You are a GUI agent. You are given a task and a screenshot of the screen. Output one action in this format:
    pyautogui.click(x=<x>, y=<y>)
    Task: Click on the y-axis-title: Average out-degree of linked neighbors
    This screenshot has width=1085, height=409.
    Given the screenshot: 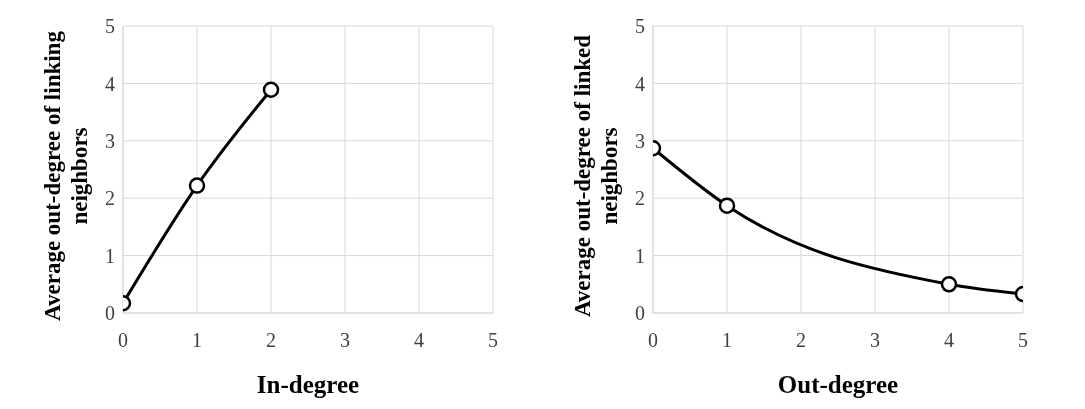 What is the action you would take?
    pyautogui.click(x=596, y=176)
    